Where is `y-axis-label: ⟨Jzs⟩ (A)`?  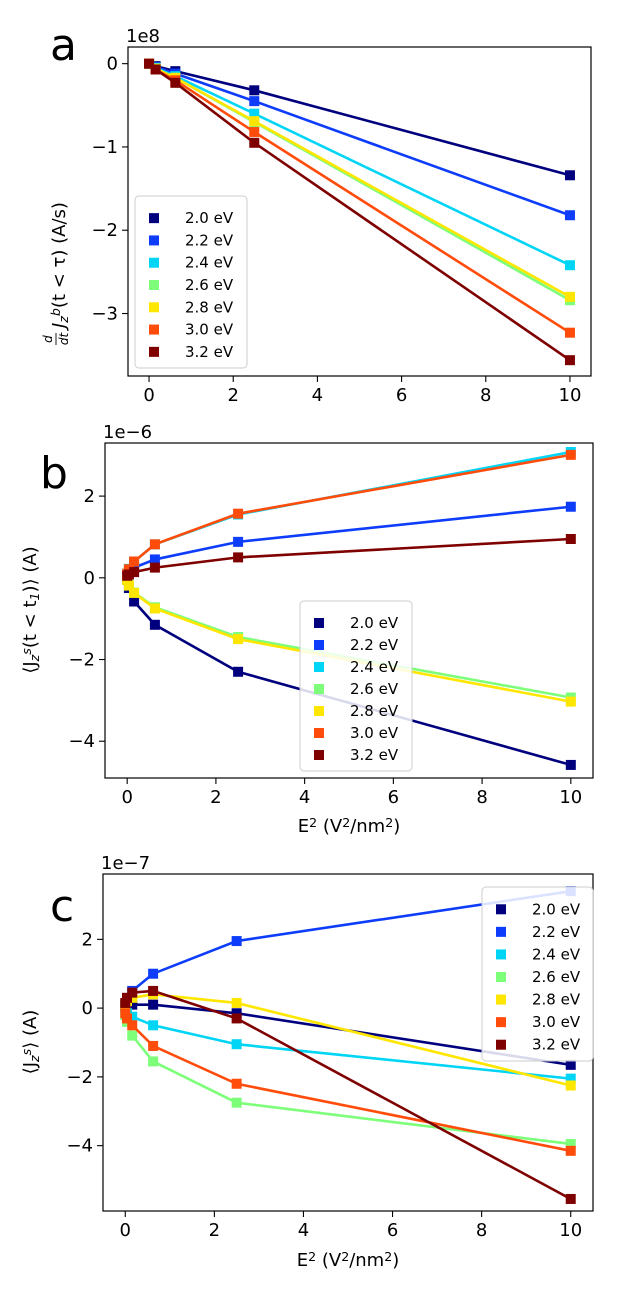 y-axis-label: ⟨Jzs⟩ (A) is located at coordinates (30, 1042).